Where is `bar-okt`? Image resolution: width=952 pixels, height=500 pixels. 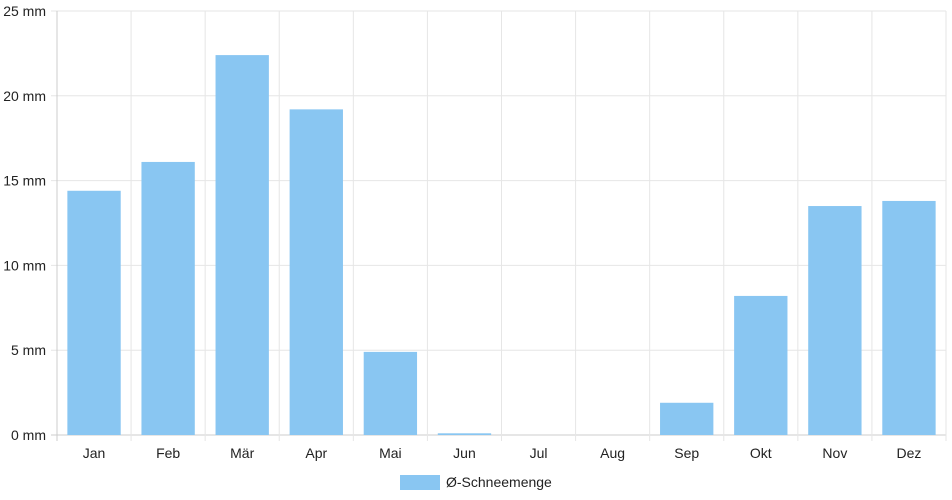 bar-okt is located at coordinates (761, 365).